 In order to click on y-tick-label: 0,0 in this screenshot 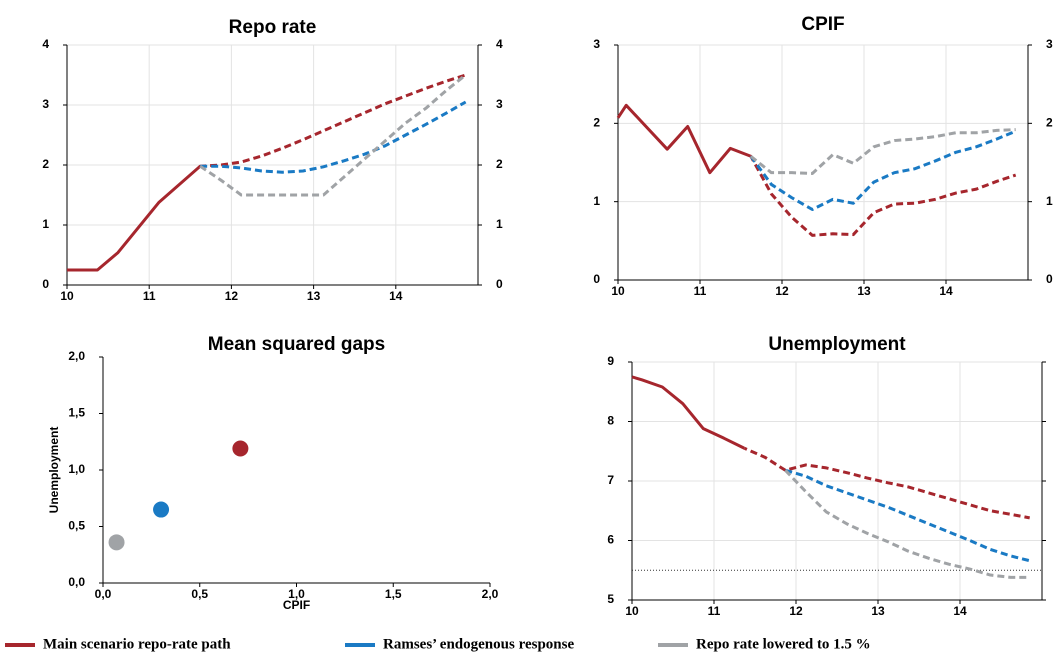, I will do `click(76, 582)`.